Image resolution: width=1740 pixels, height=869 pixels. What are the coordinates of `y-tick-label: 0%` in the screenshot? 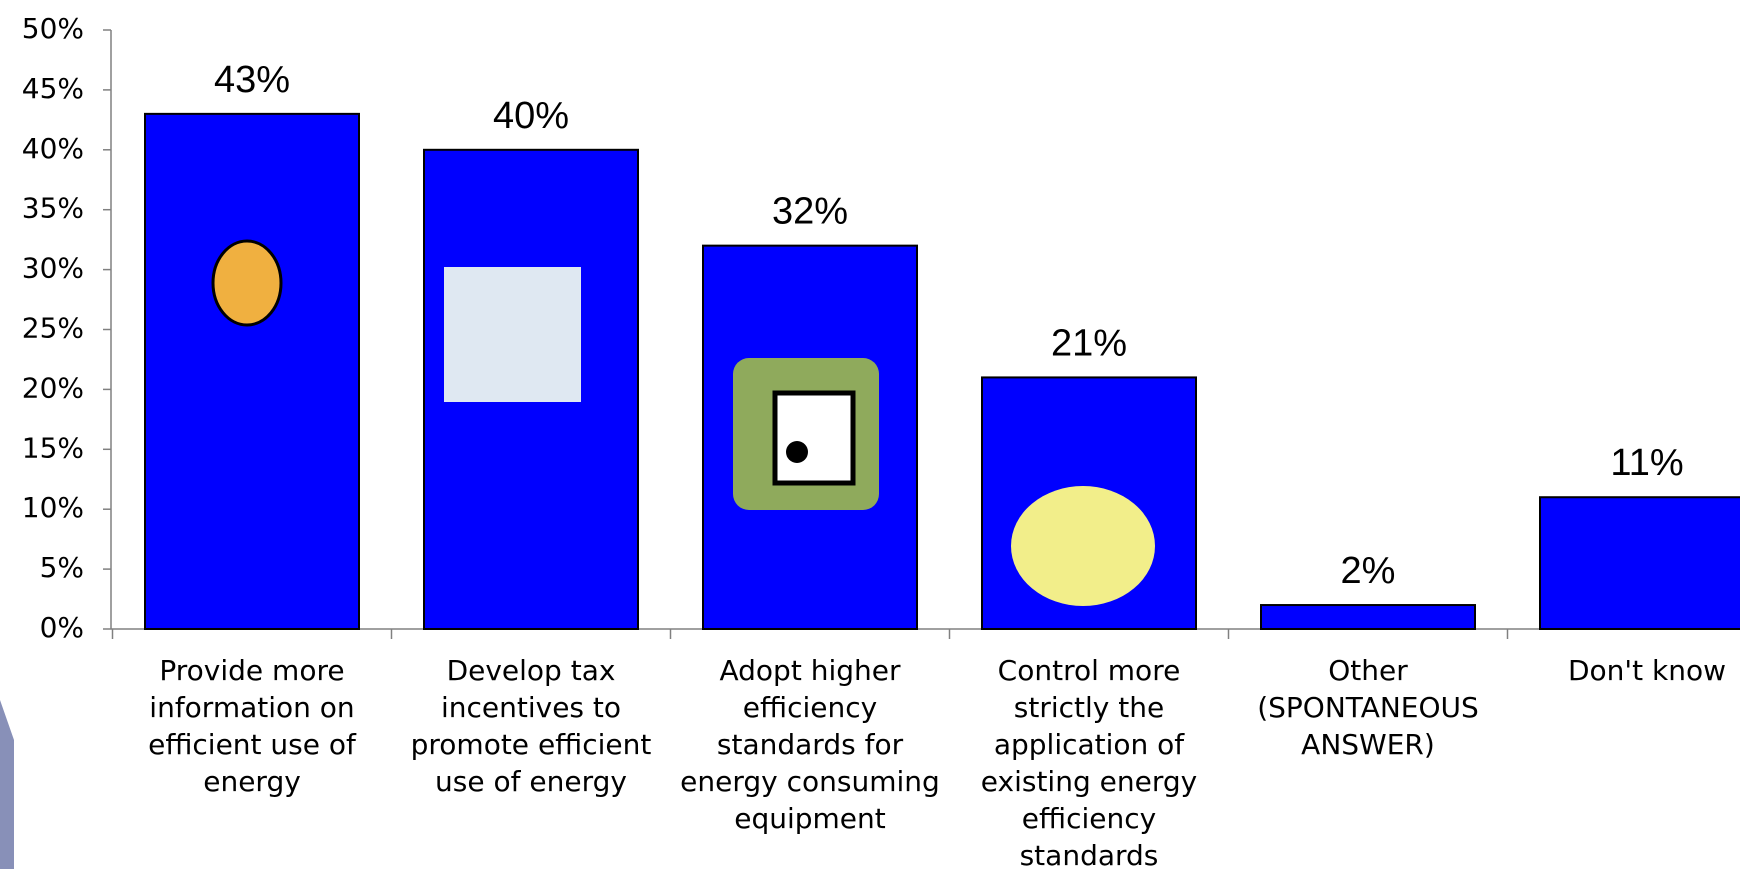 It's located at (62, 627).